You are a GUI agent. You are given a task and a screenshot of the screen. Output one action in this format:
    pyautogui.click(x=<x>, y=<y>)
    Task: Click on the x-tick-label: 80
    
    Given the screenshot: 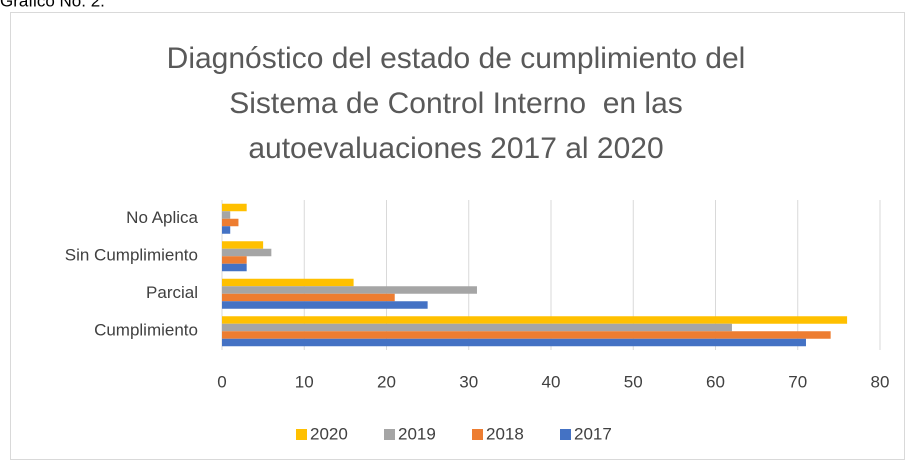 What is the action you would take?
    pyautogui.click(x=880, y=381)
    